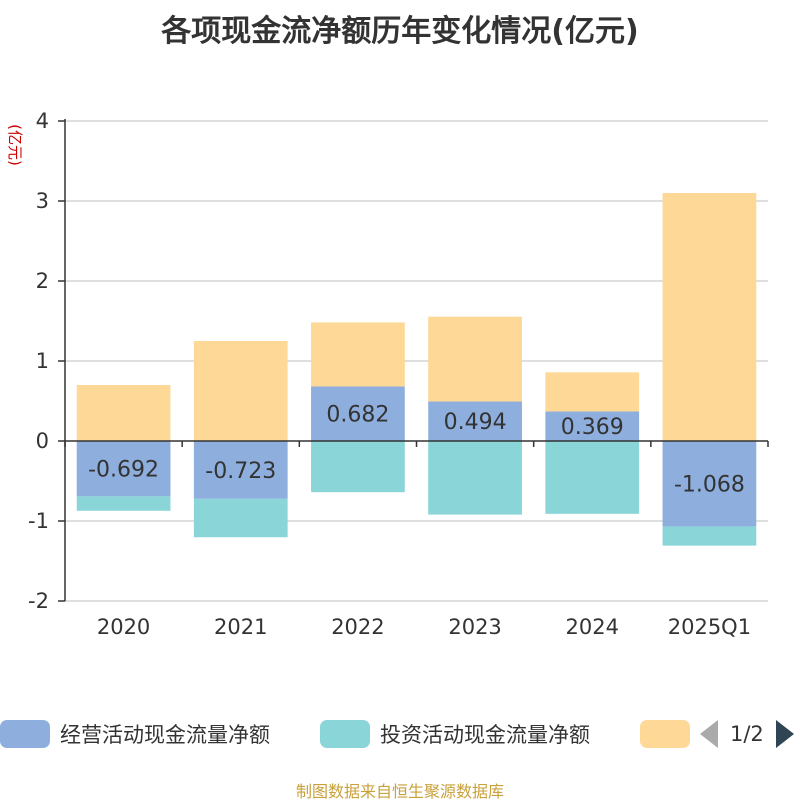 The width and height of the screenshot is (800, 802). I want to click on y-tick-label: 1, so click(42, 361).